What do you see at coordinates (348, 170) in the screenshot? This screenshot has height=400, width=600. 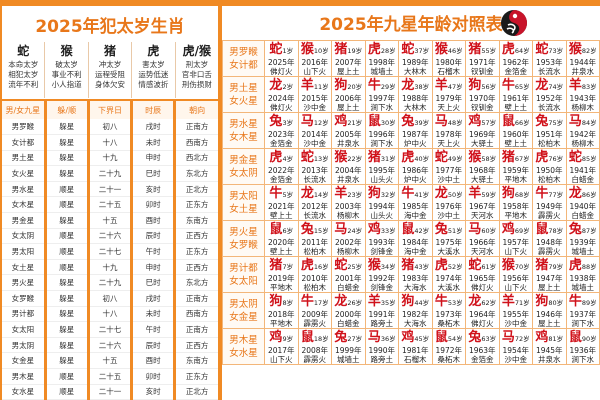 I see `birth-year: 2004年` at bounding box center [348, 170].